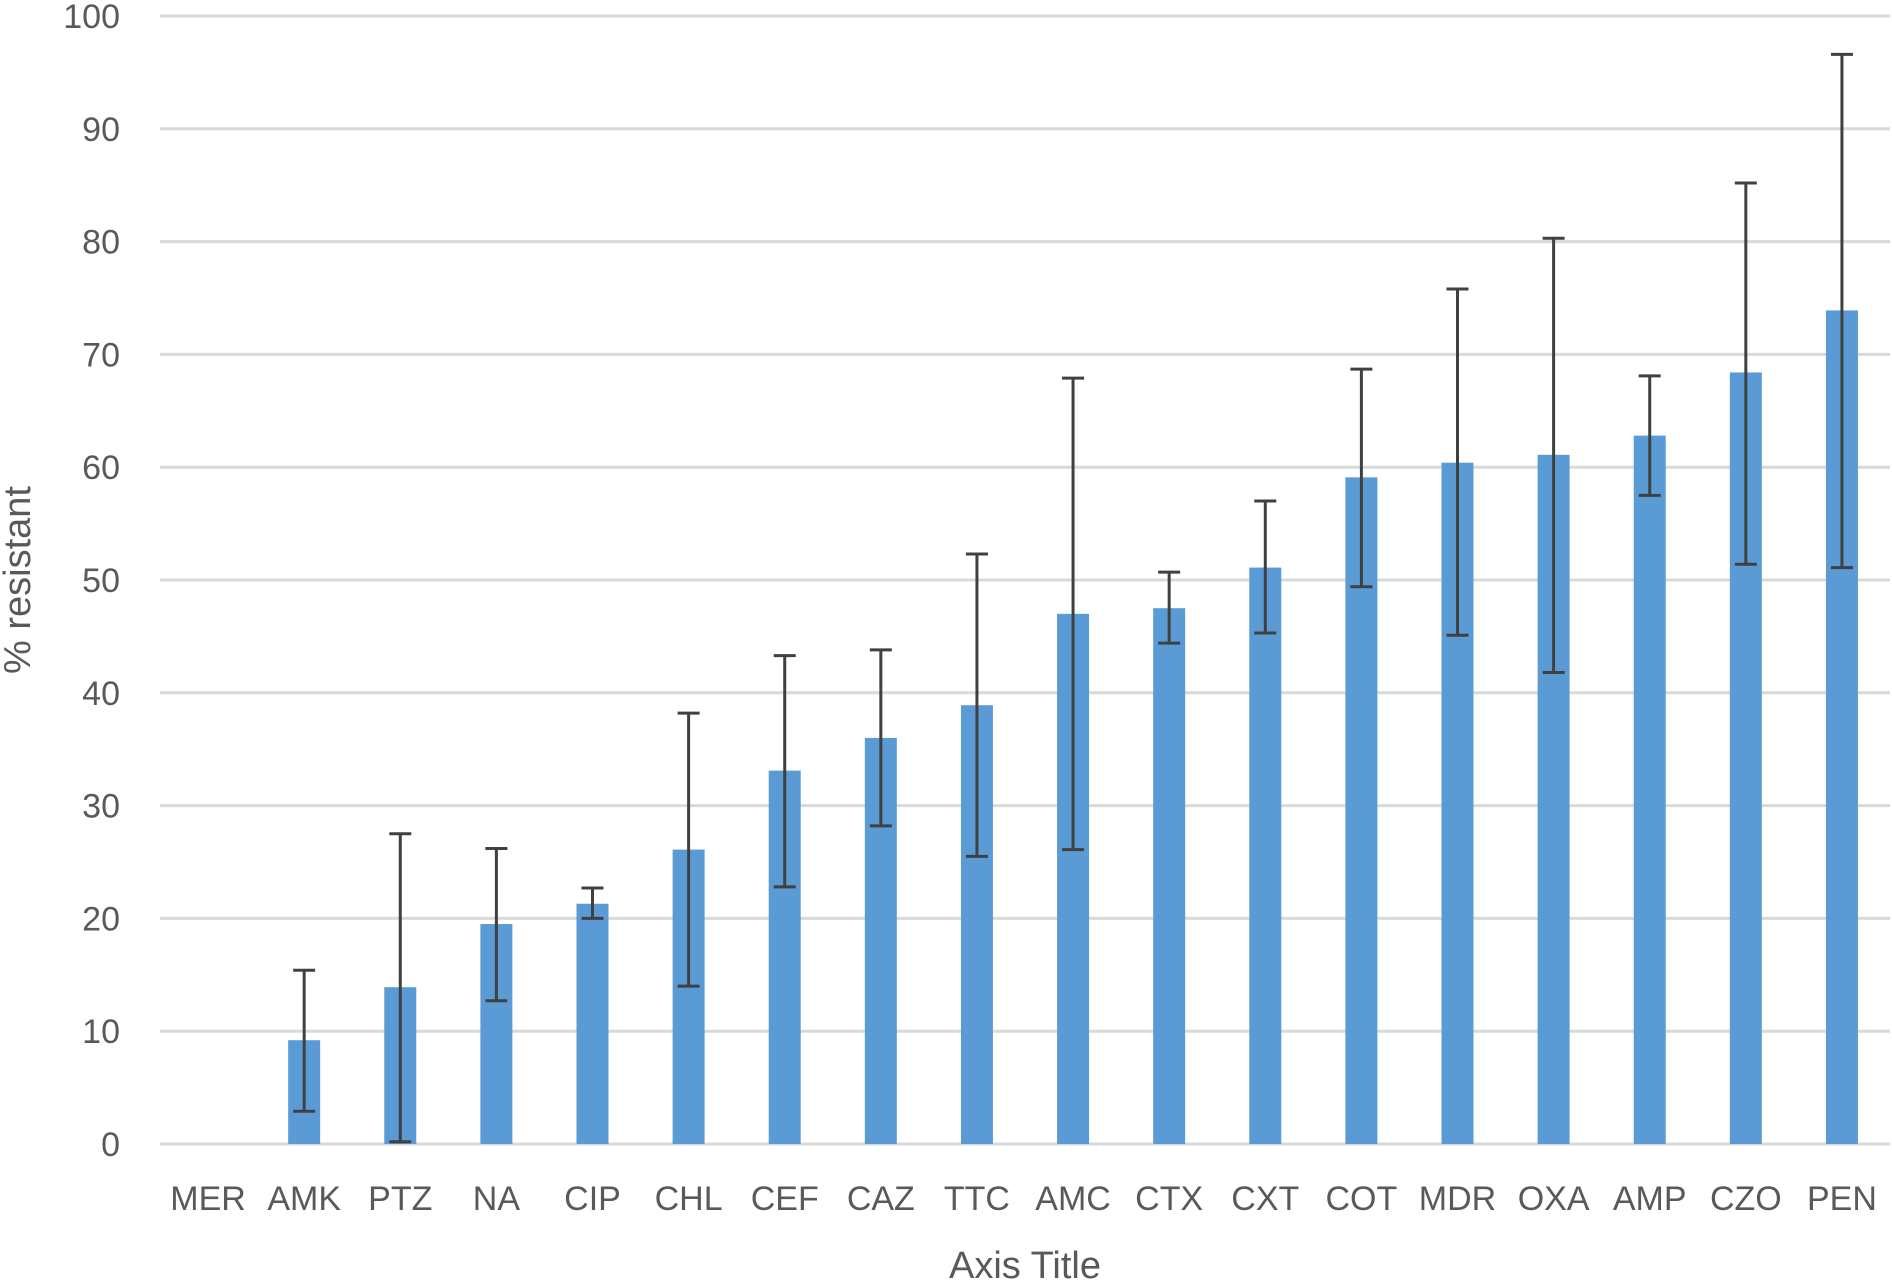 The image size is (1892, 1283). What do you see at coordinates (101, 468) in the screenshot?
I see `y-tick-label: 60` at bounding box center [101, 468].